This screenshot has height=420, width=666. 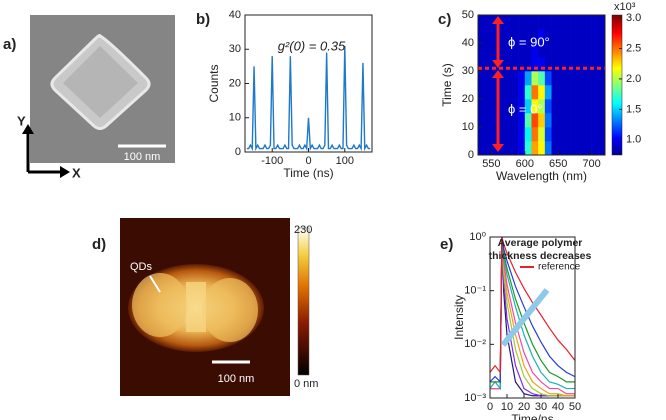 I want to click on axis-label: Y, so click(x=21, y=120).